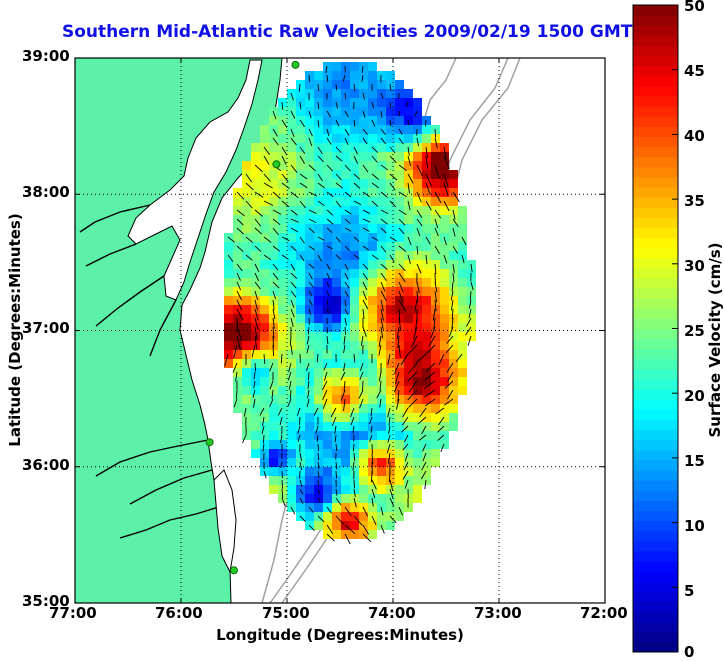 The width and height of the screenshot is (724, 661). Describe the element at coordinates (234, 570) in the screenshot. I see `radar-station` at that location.